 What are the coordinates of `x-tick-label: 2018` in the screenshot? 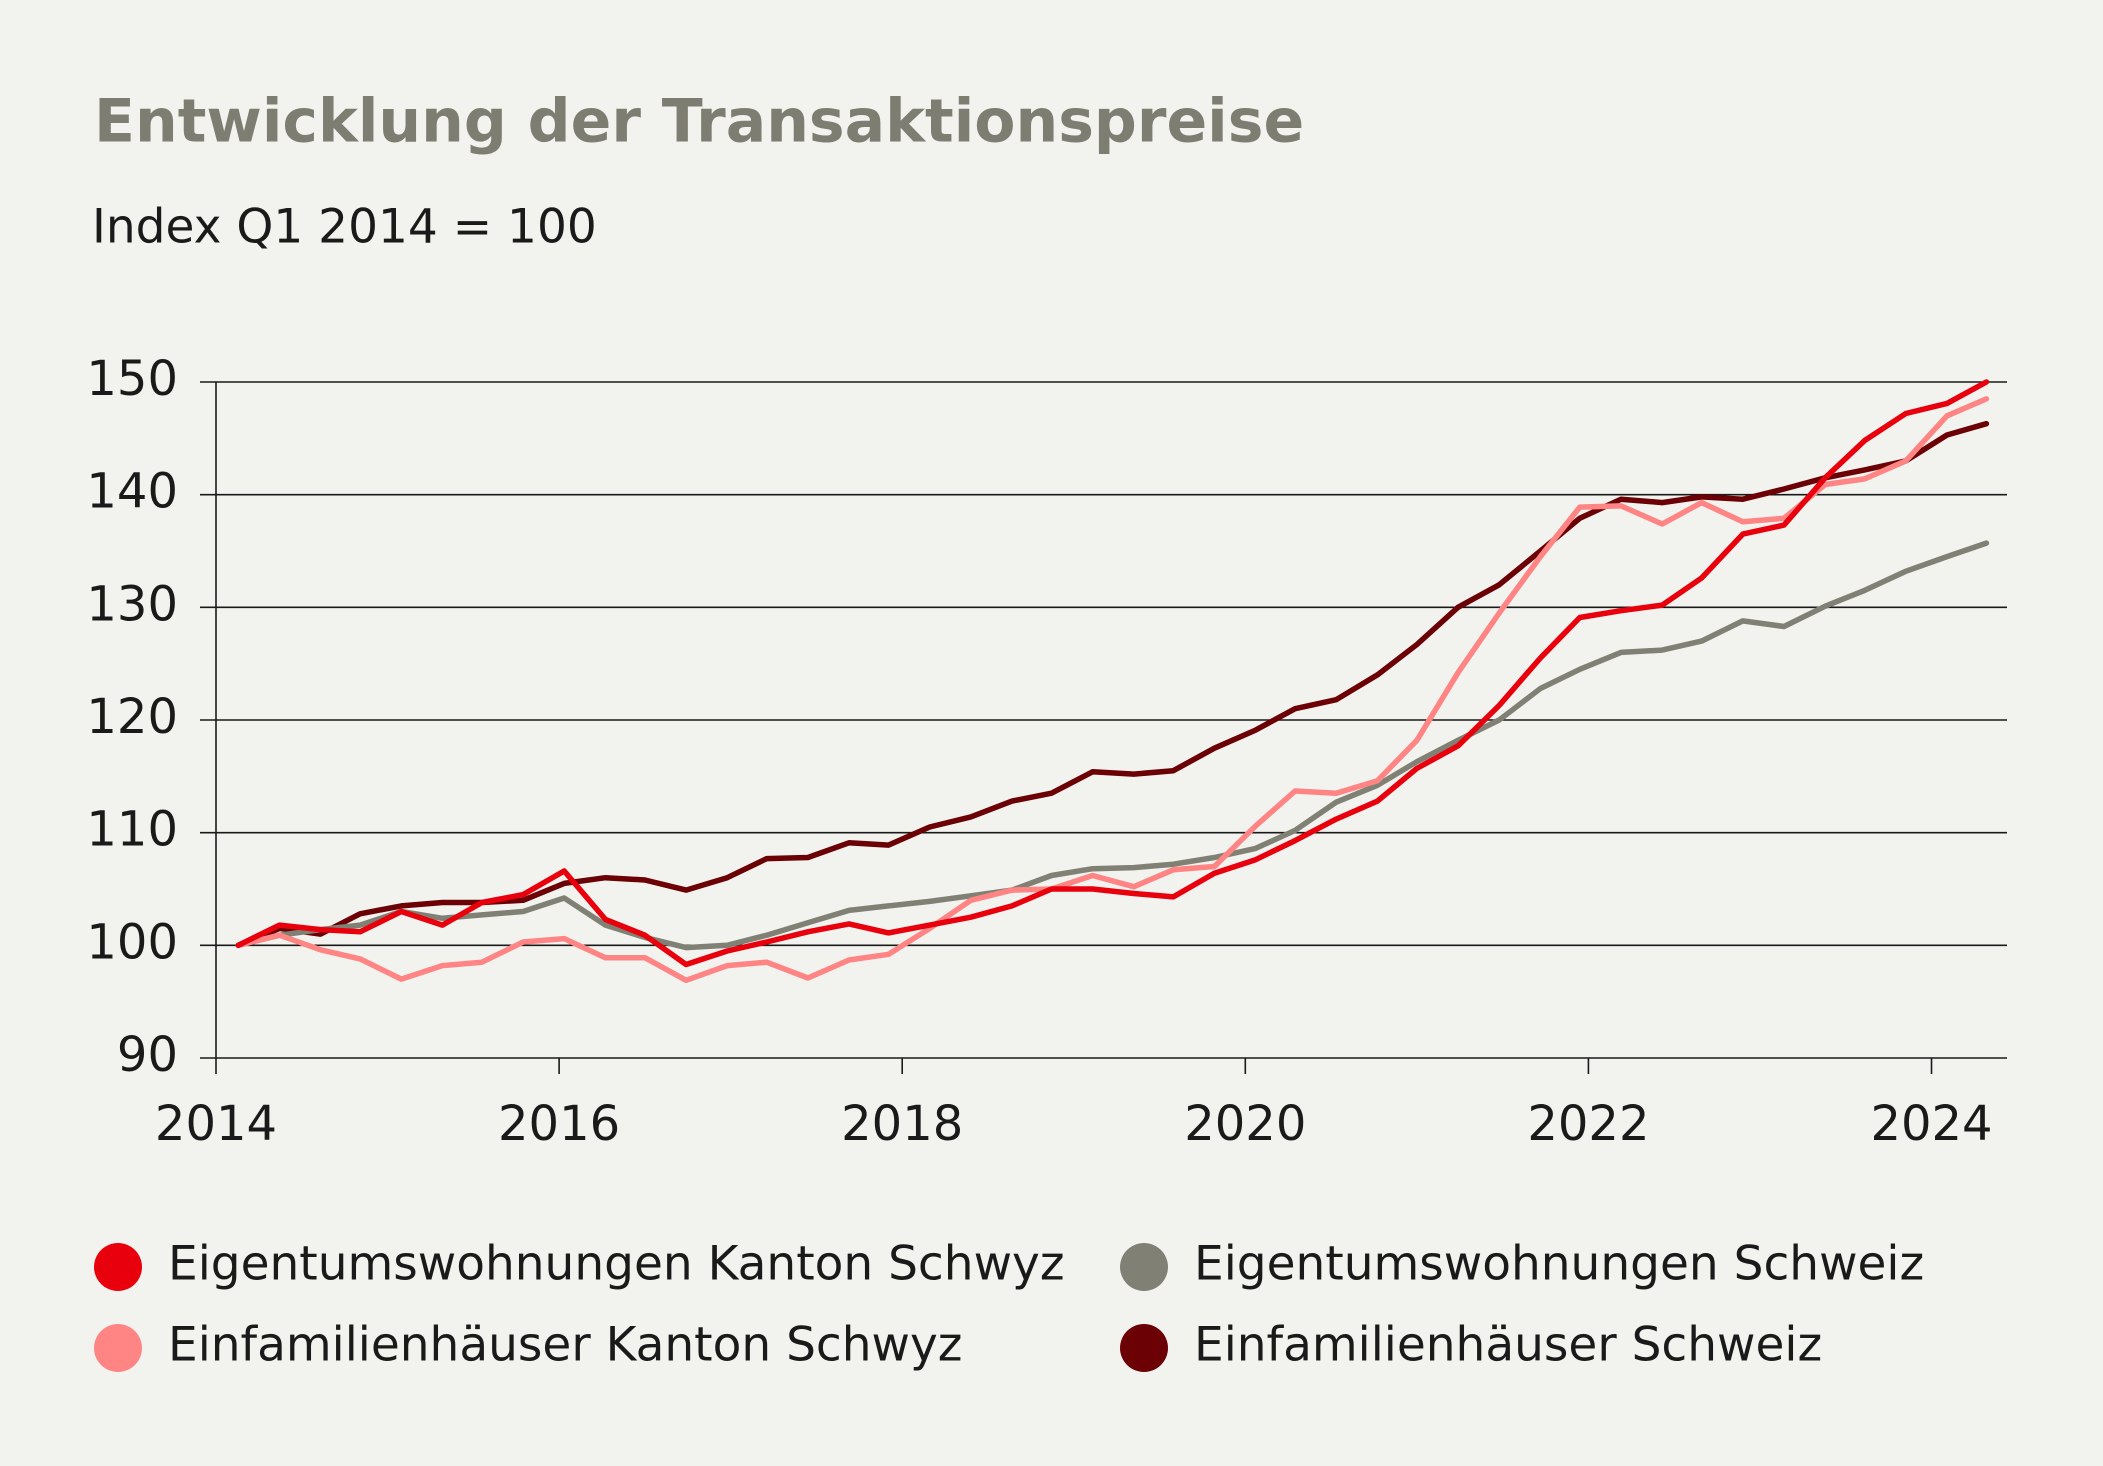 It's located at (902, 1124).